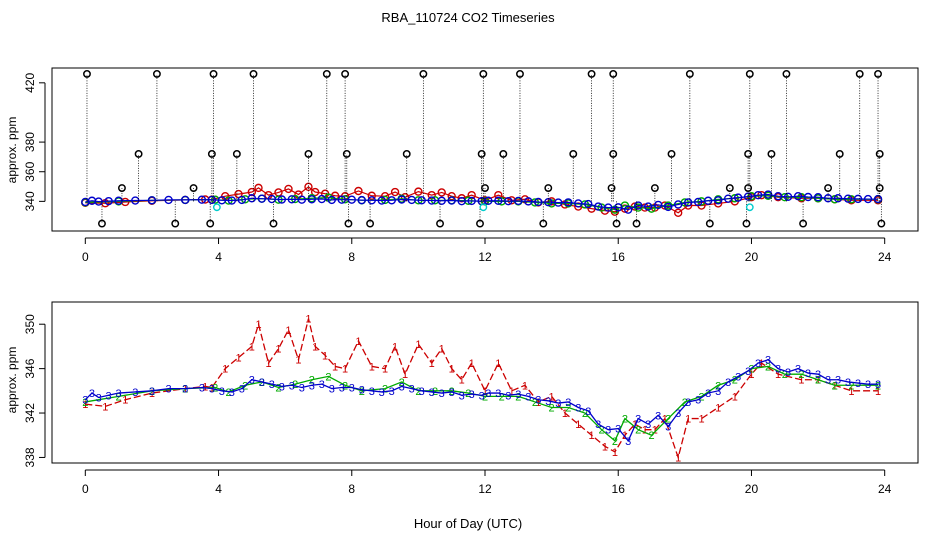 This screenshot has height=545, width=936. I want to click on y-tick-label: 338, so click(30, 457).